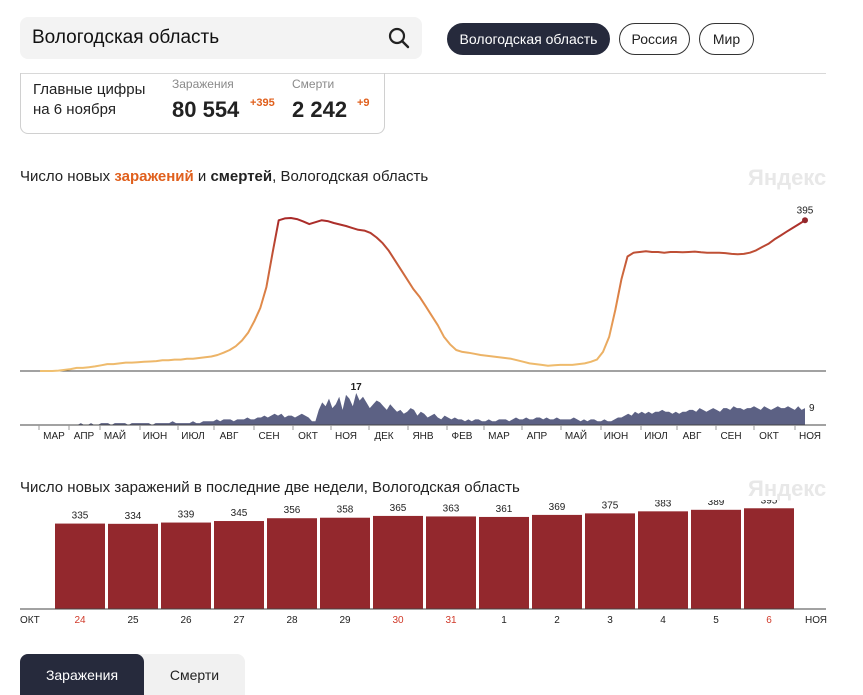 The height and width of the screenshot is (695, 863). Describe the element at coordinates (154, 176) in the screenshot. I see `chart1-title-infections: заражений` at that location.